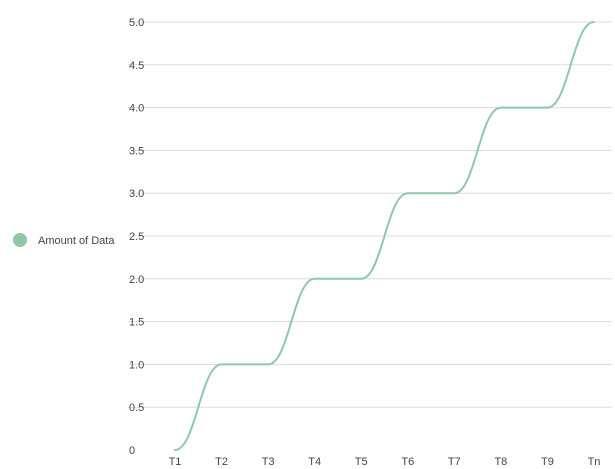  Describe the element at coordinates (175, 462) in the screenshot. I see `x-tick-label: T1` at that location.